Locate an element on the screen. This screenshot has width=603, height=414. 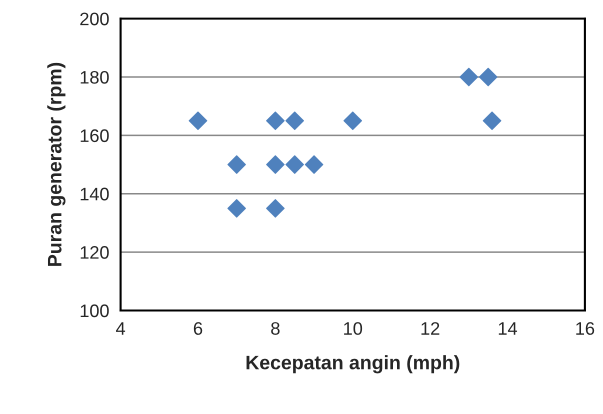
x-tick-label: 12 is located at coordinates (430, 328).